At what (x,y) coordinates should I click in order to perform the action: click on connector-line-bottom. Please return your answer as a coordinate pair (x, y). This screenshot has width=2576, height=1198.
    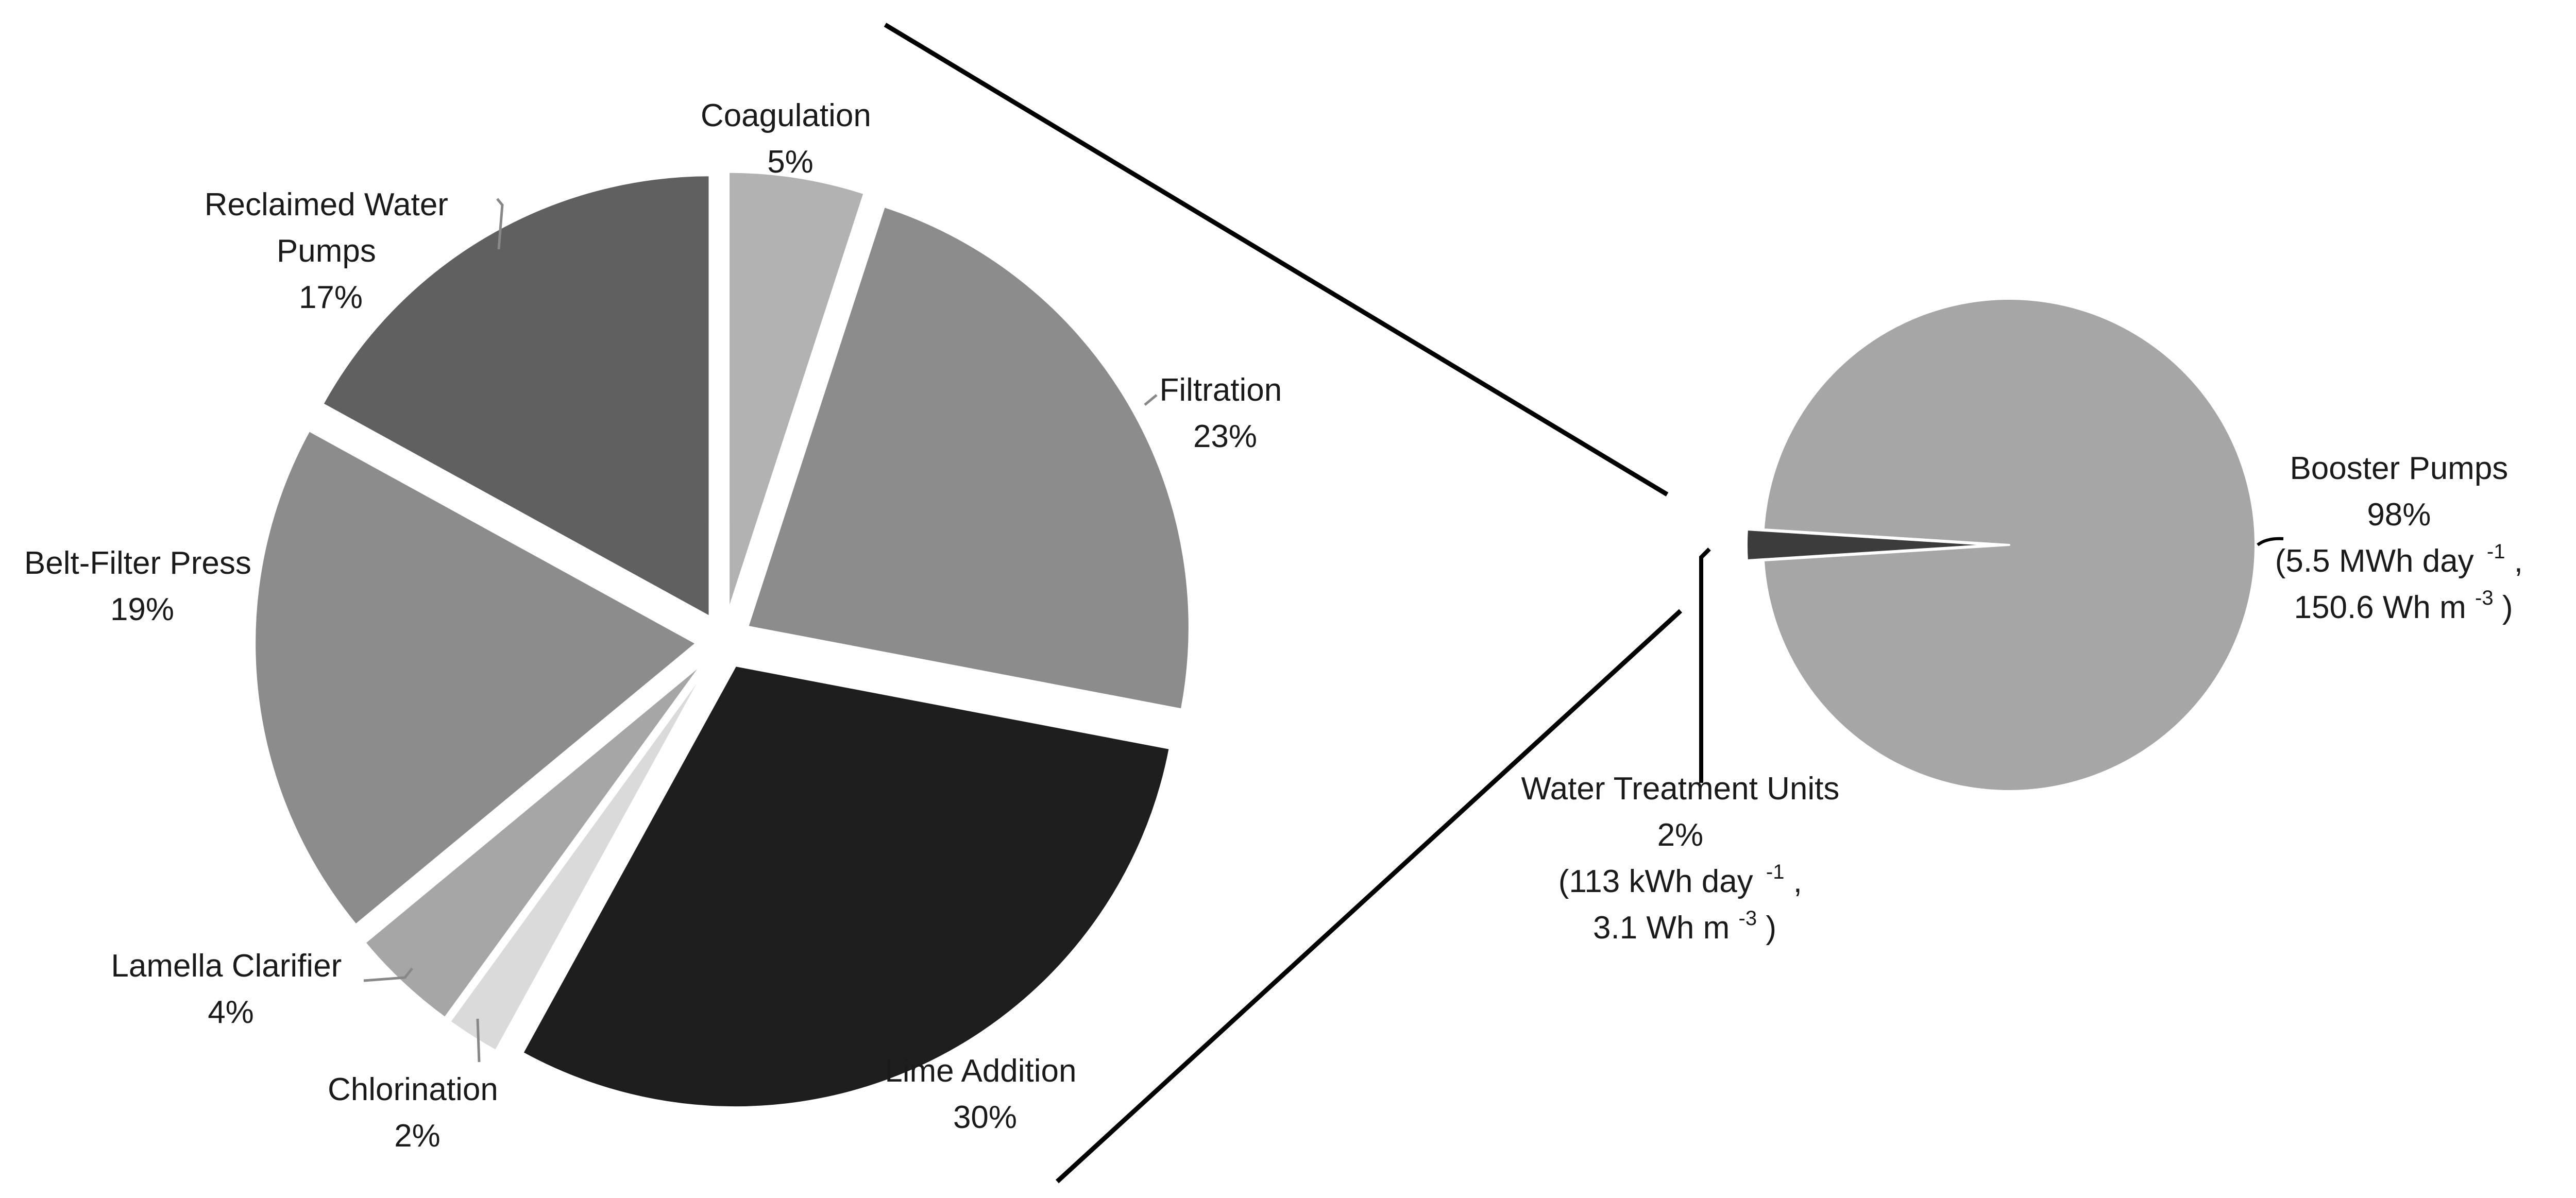
    Looking at the image, I should click on (1369, 896).